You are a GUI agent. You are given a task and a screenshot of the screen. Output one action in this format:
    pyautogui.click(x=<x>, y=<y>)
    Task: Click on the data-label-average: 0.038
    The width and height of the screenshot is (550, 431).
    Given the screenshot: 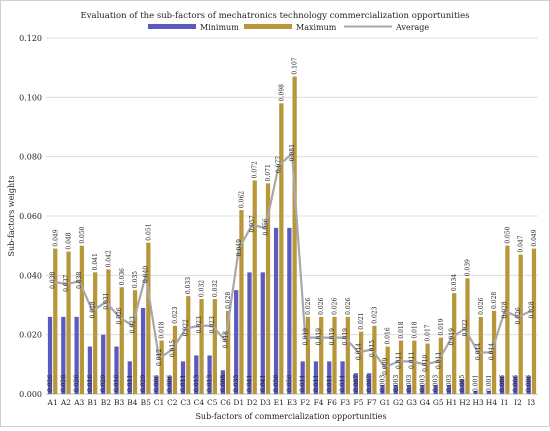 What is the action you would take?
    pyautogui.click(x=53, y=280)
    